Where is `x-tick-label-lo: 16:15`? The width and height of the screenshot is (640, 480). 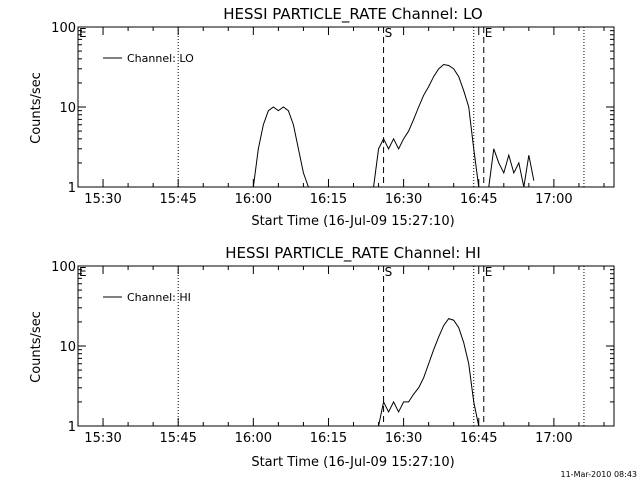
x-tick-label-lo: 16:15 is located at coordinates (328, 199).